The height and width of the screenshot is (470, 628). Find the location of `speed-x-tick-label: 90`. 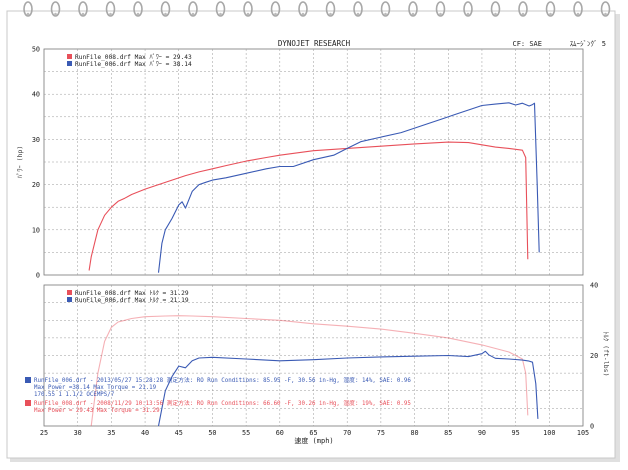

speed-x-tick-label: 90 is located at coordinates (482, 433).